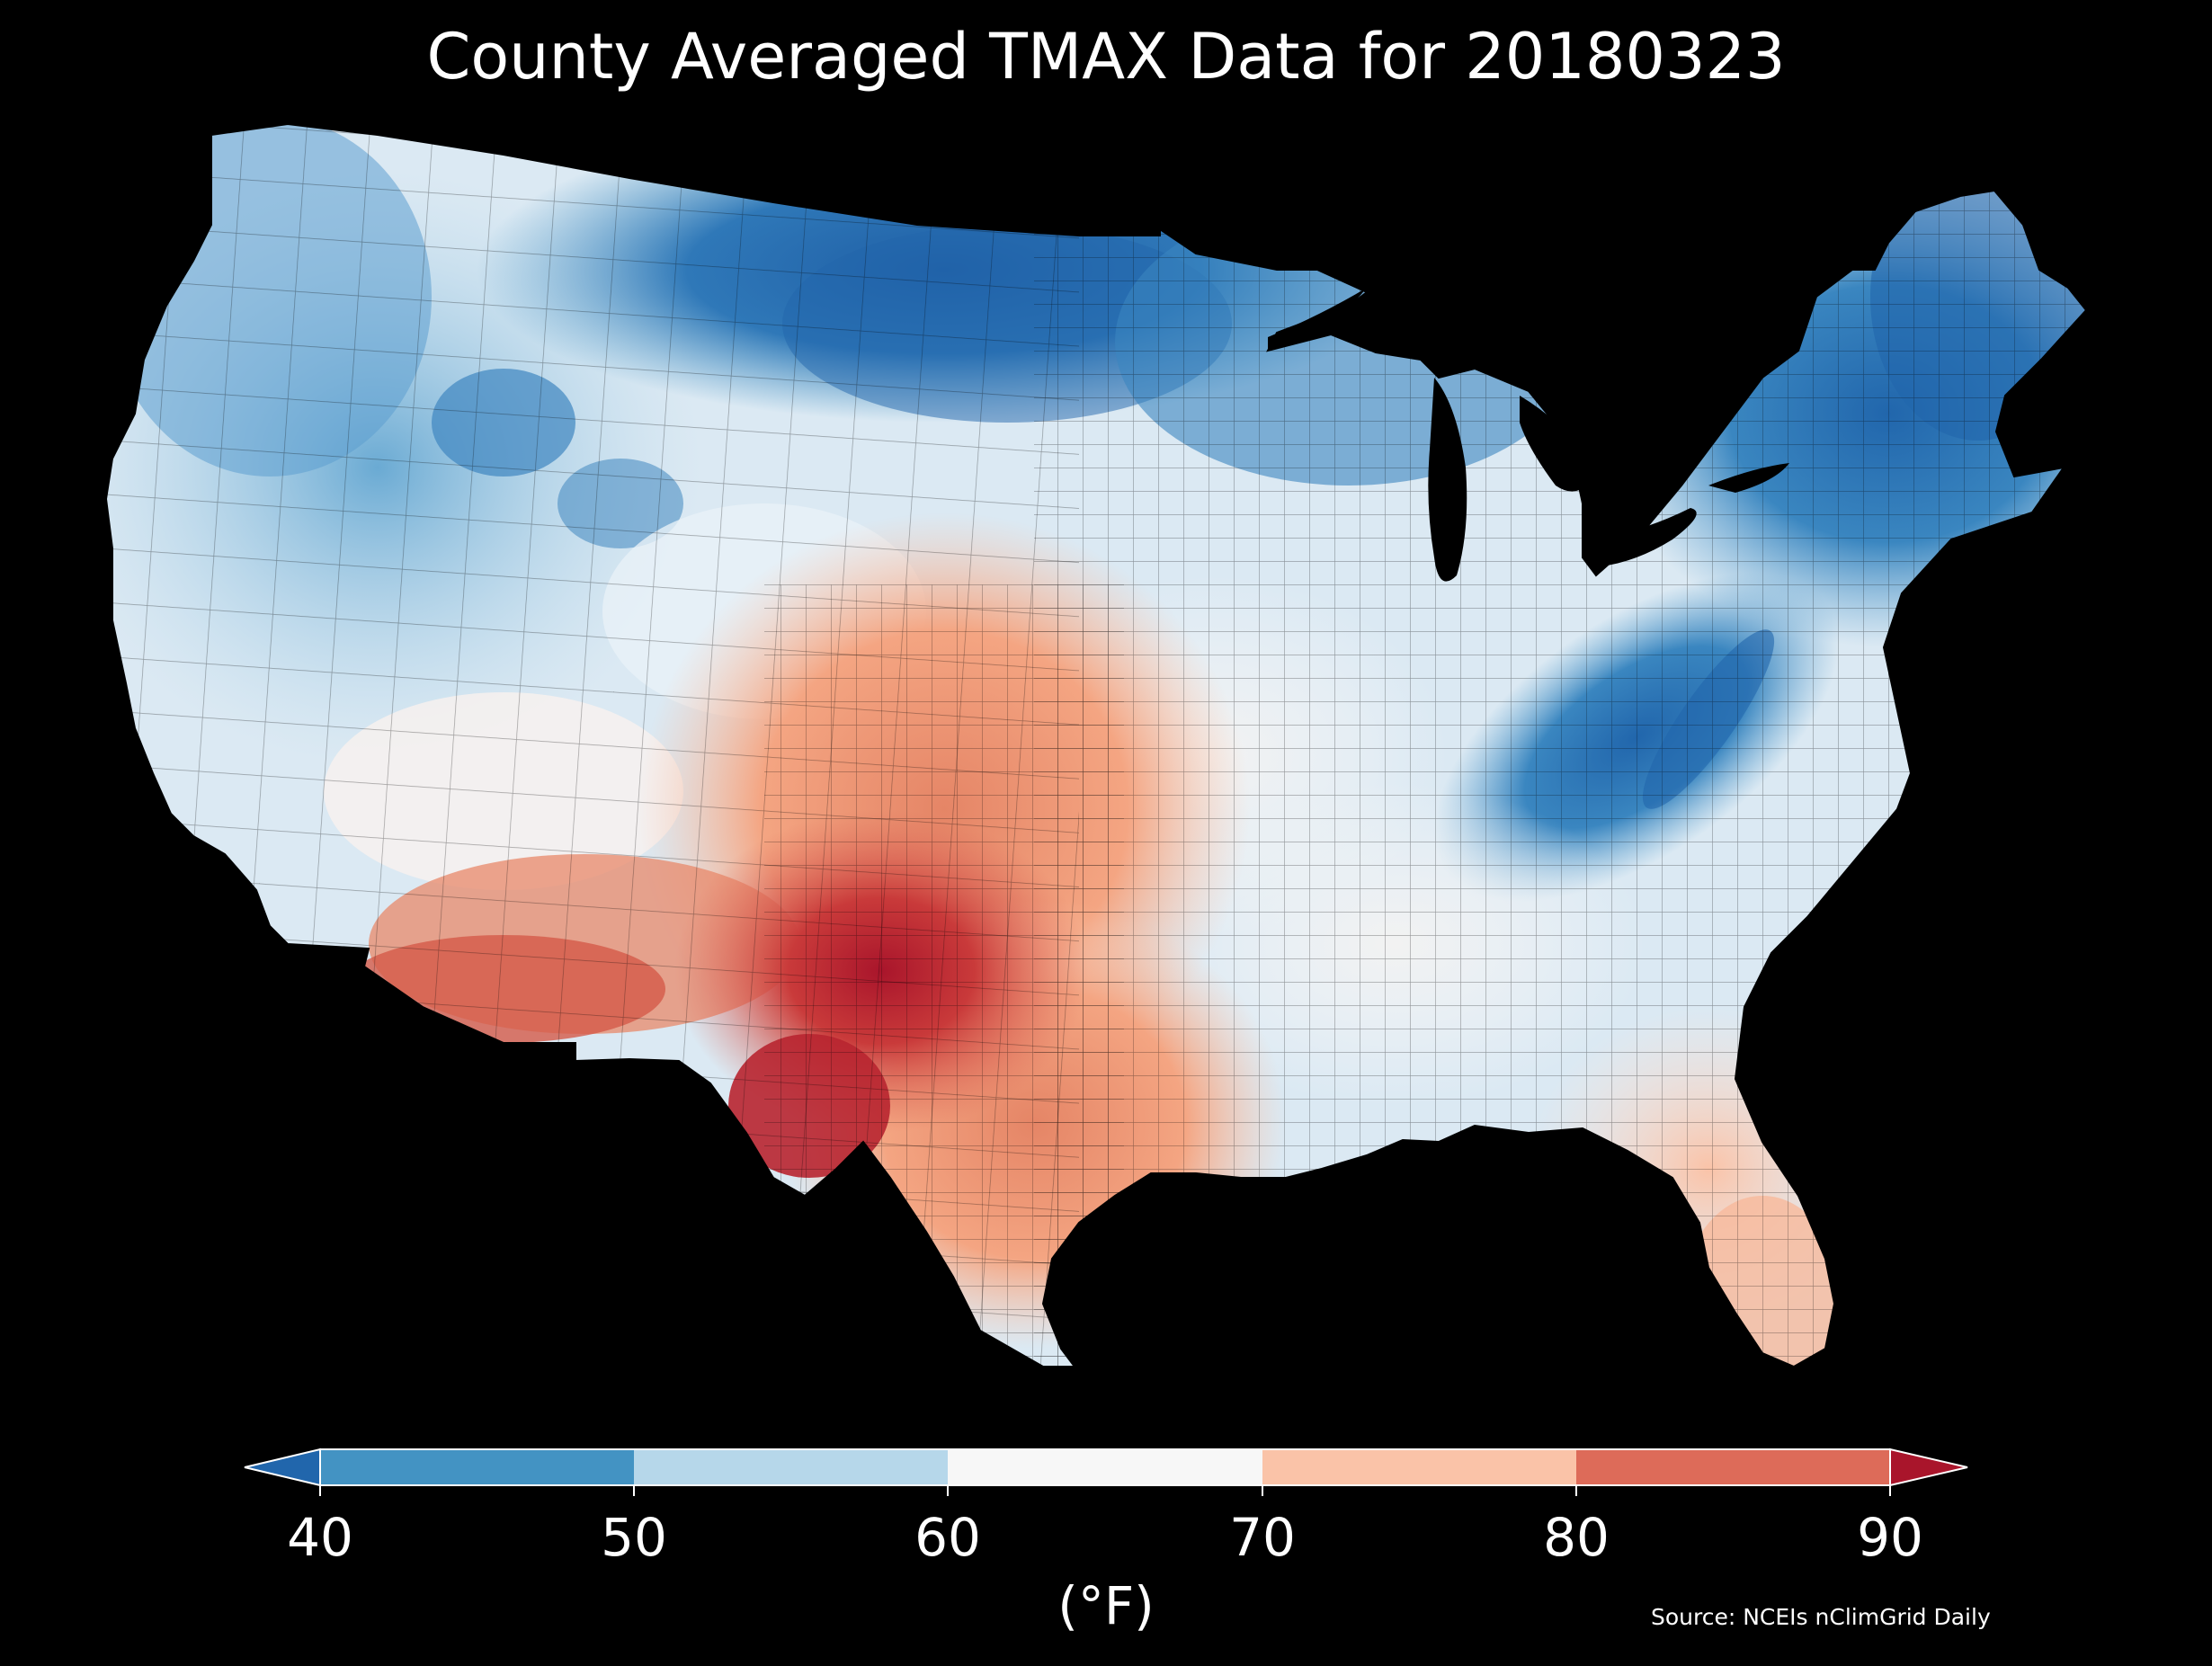 The image size is (2212, 1666). I want to click on colorbar-unit-label: (°F), so click(1106, 1605).